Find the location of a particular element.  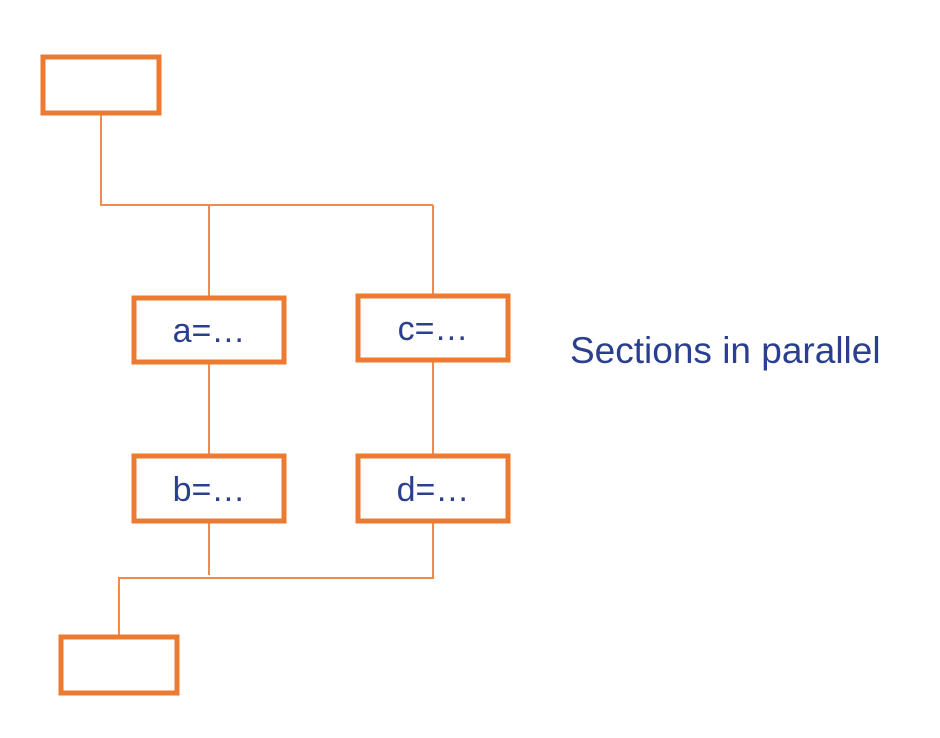

connector-start-to-split is located at coordinates (266, 159).